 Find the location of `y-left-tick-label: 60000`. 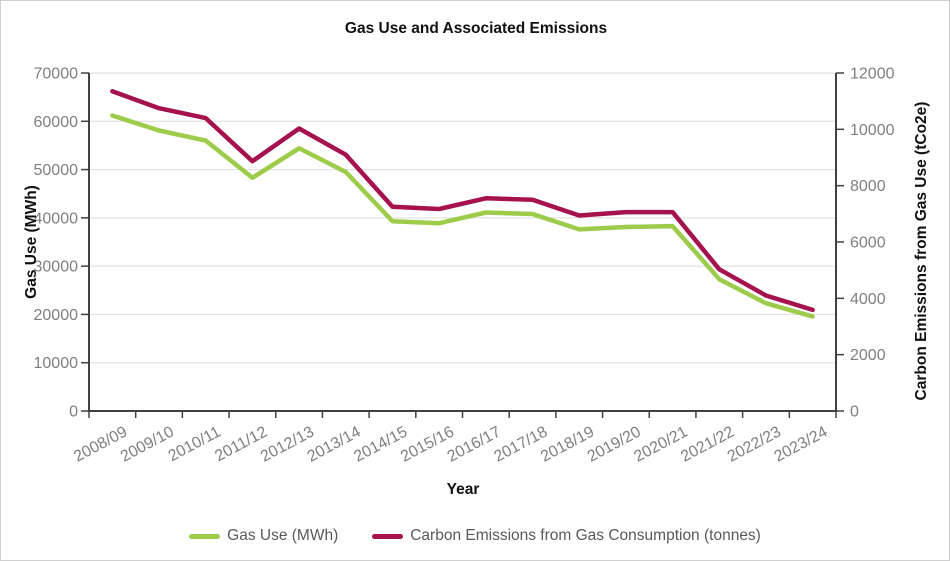

y-left-tick-label: 60000 is located at coordinates (56, 122).